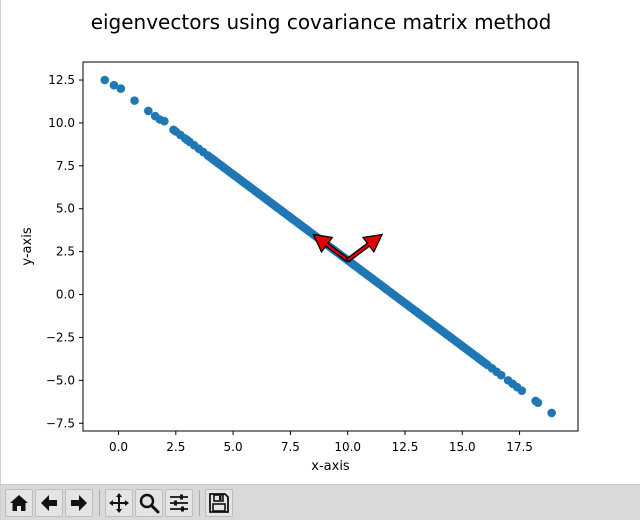  What do you see at coordinates (320, 502) in the screenshot?
I see `navigation-toolbar` at bounding box center [320, 502].